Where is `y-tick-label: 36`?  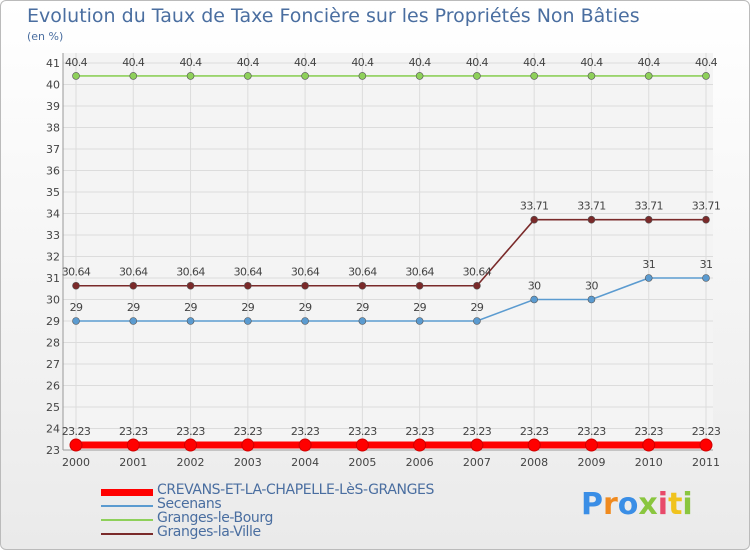
y-tick-label: 36 is located at coordinates (53, 171).